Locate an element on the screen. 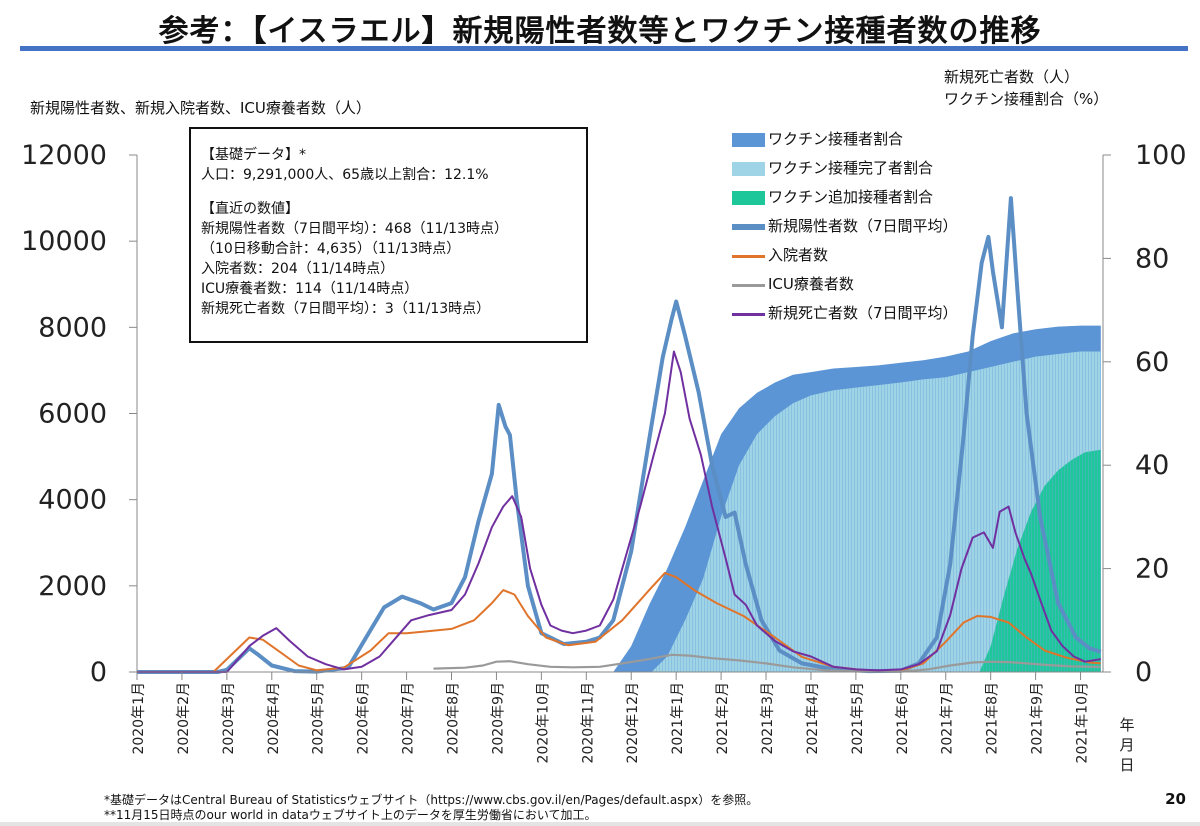 Image resolution: width=1200 pixels, height=826 pixels. x-tick-label: 2021年3月 is located at coordinates (768, 718).